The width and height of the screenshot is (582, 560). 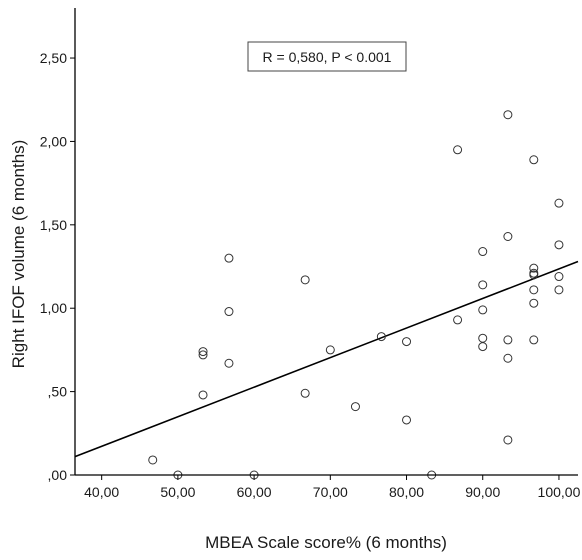 I want to click on x-tick-label: 50,00, so click(x=177, y=492).